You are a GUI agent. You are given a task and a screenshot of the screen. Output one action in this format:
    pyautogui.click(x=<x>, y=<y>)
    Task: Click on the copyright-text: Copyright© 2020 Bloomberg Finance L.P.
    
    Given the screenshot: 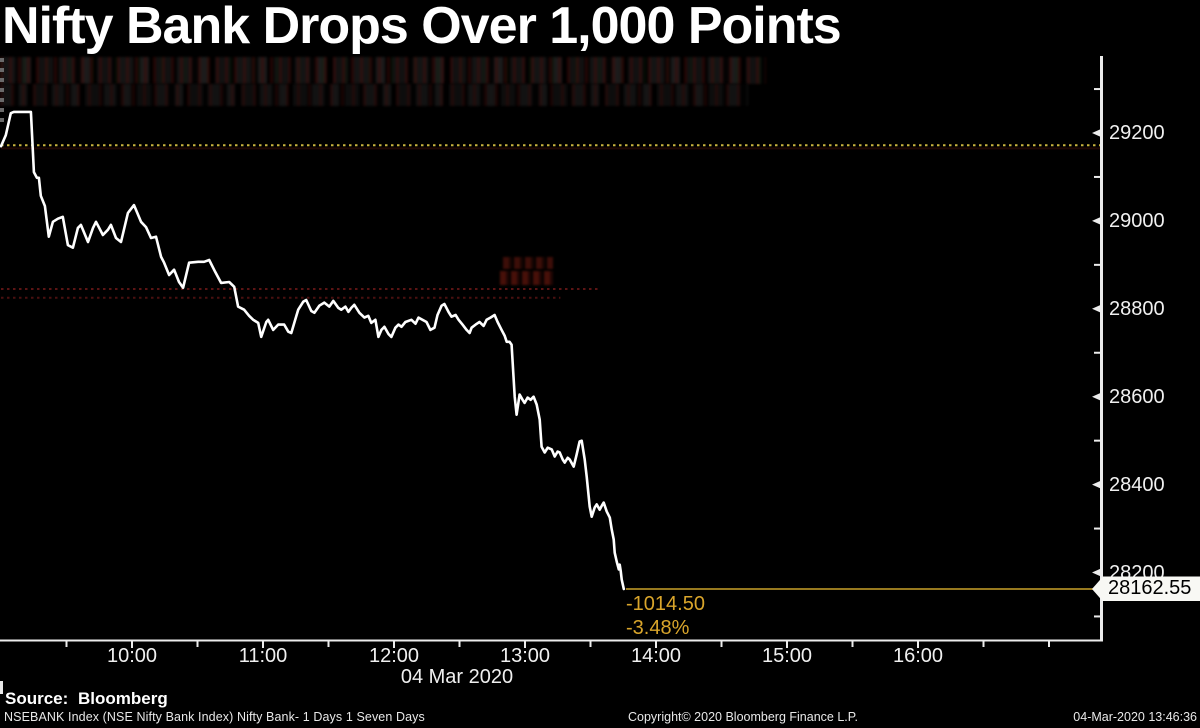 What is the action you would take?
    pyautogui.click(x=743, y=717)
    